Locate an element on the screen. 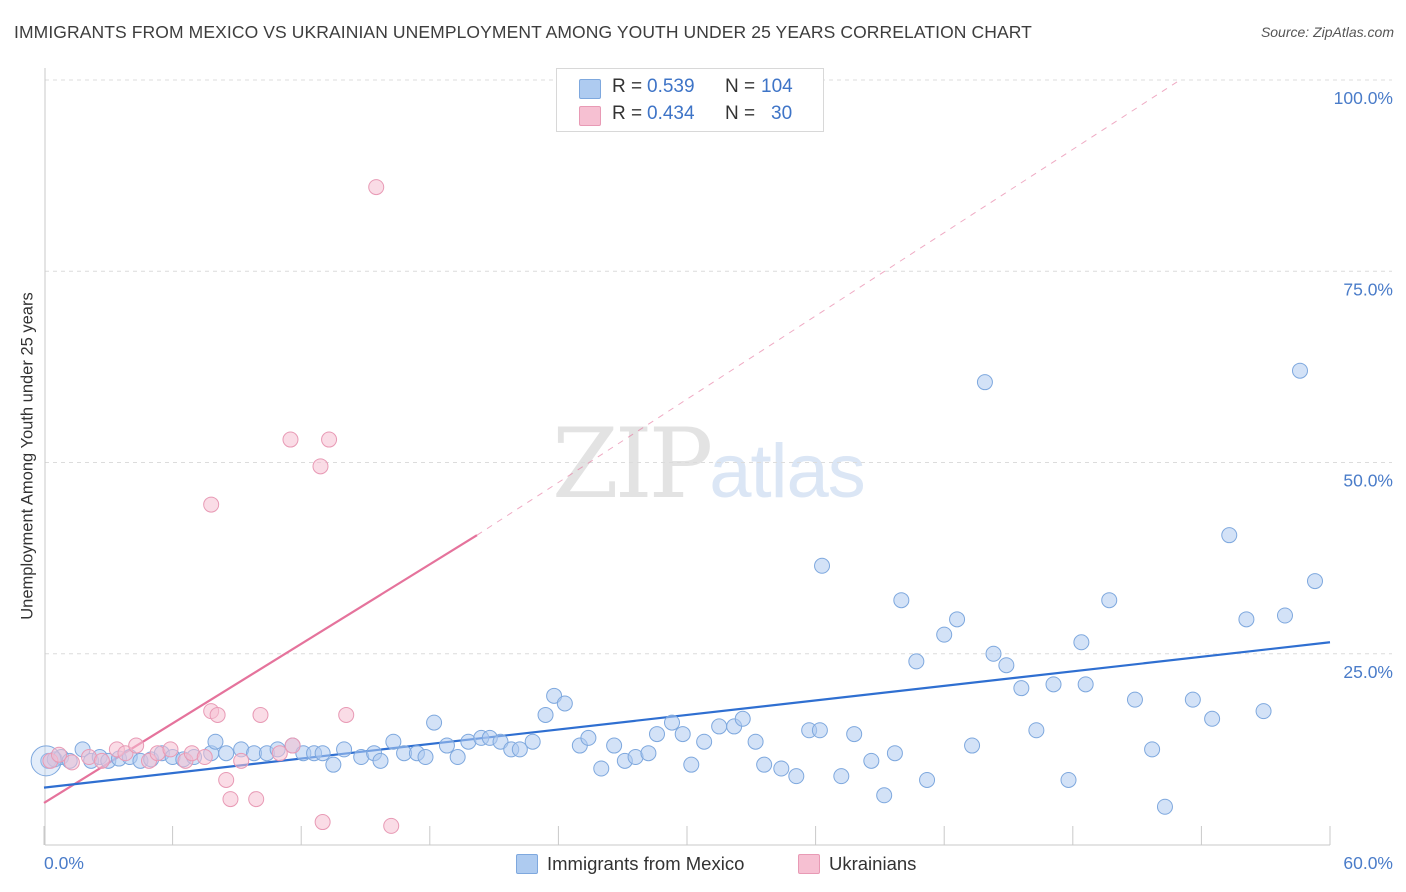  n-label: N = is located at coordinates (740, 113).